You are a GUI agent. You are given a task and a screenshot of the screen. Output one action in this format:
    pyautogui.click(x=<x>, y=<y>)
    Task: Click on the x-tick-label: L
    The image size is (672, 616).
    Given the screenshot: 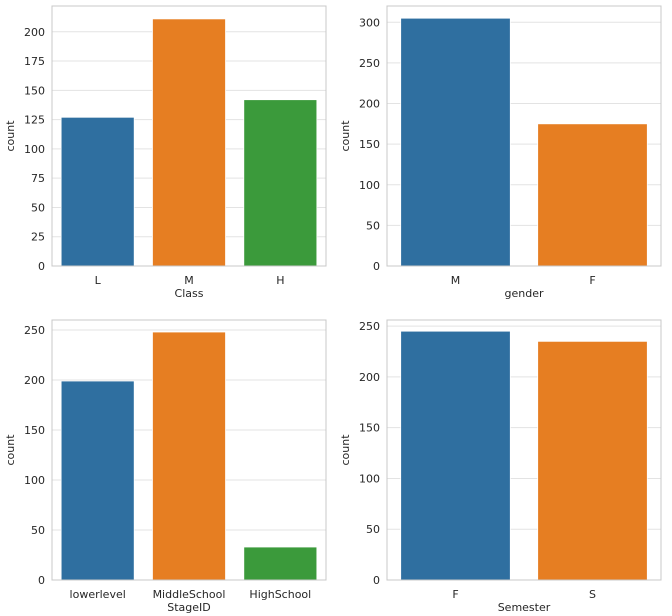 What is the action you would take?
    pyautogui.click(x=98, y=280)
    